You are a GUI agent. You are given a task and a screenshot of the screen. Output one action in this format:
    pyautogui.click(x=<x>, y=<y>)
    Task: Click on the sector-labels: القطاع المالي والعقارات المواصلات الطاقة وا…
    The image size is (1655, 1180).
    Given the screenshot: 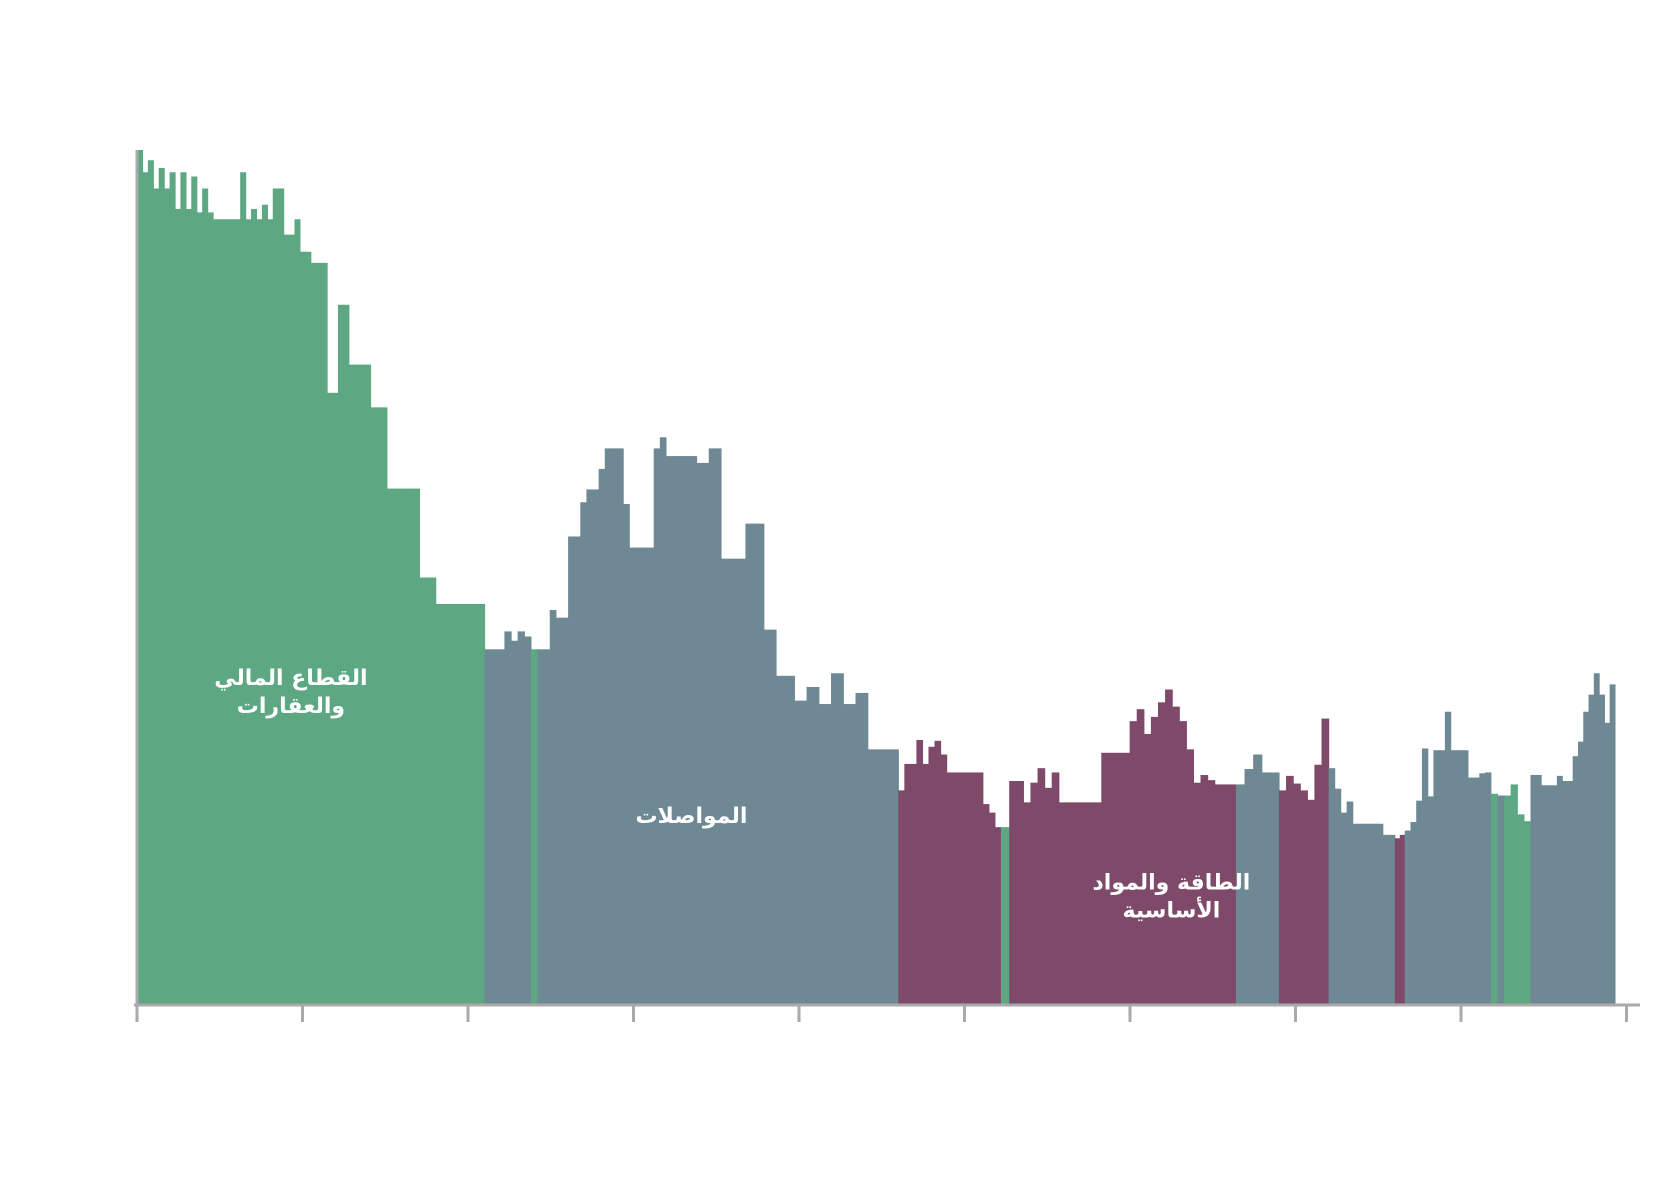 What is the action you would take?
    pyautogui.click(x=732, y=794)
    